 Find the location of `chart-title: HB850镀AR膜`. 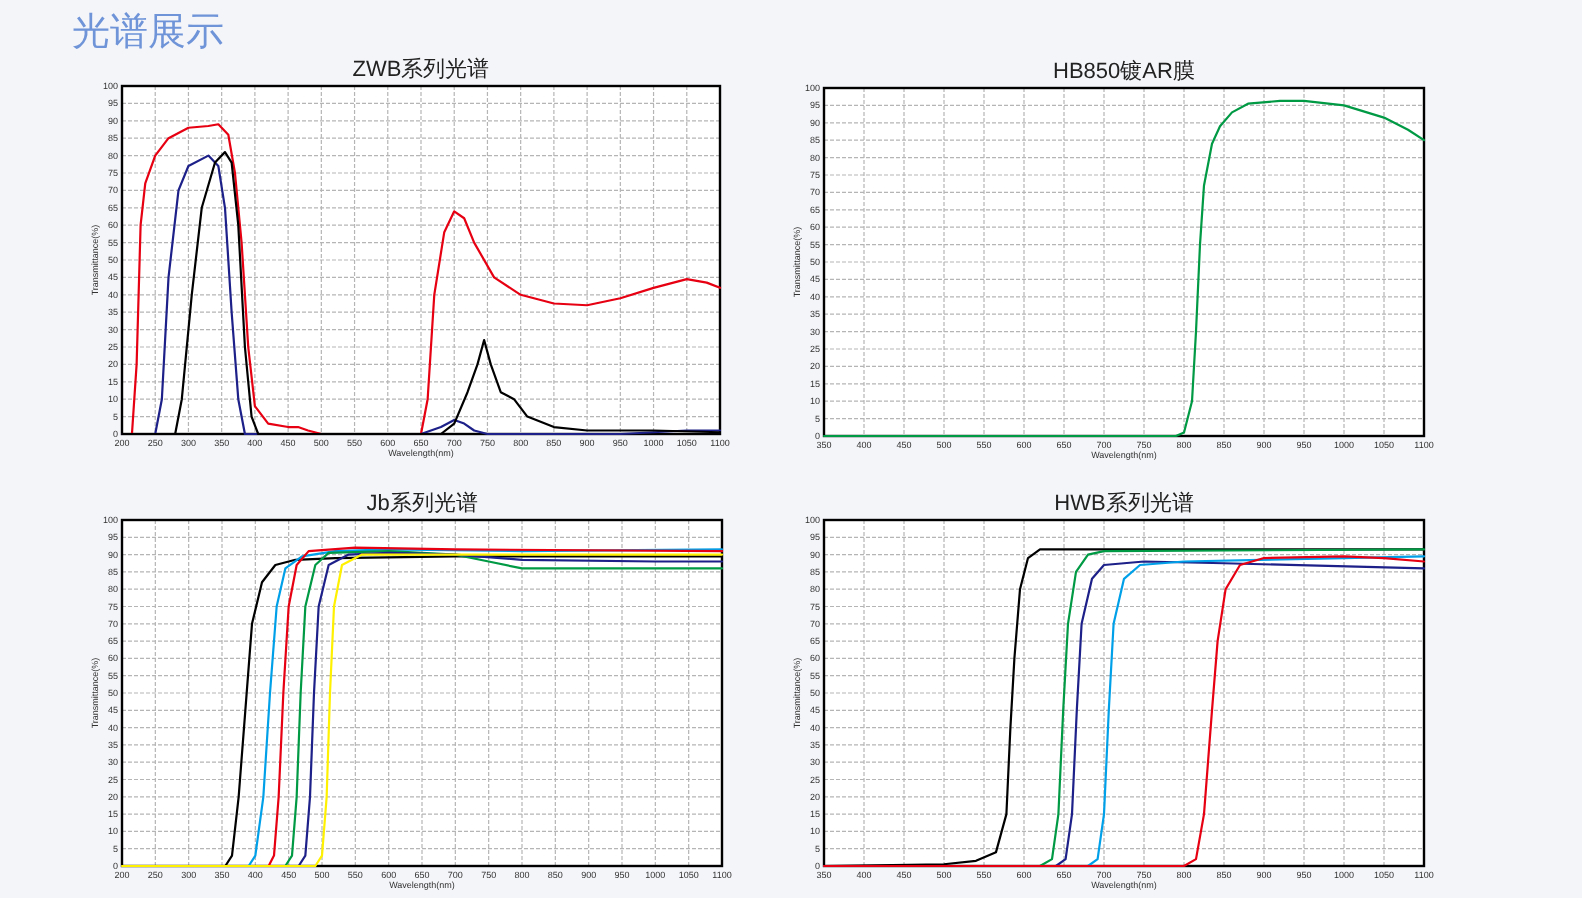

chart-title: HB850镀AR膜 is located at coordinates (1124, 71).